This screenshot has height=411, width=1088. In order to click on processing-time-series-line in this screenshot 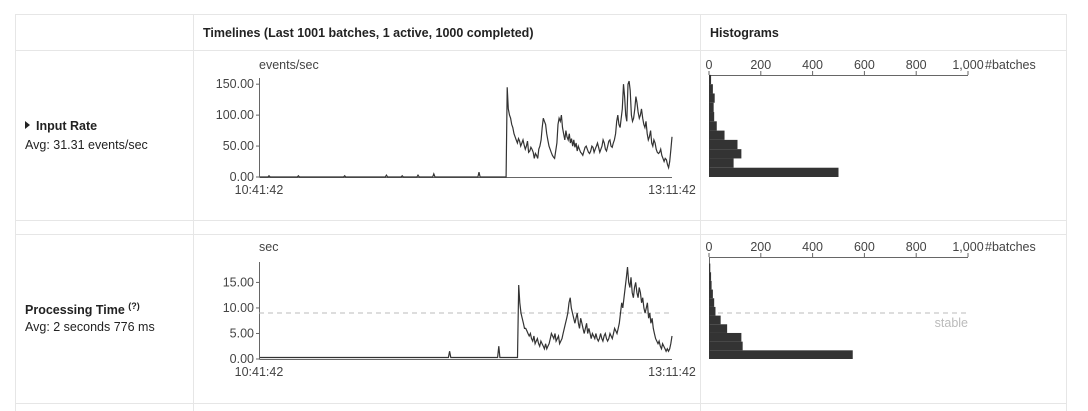, I will do `click(466, 313)`.